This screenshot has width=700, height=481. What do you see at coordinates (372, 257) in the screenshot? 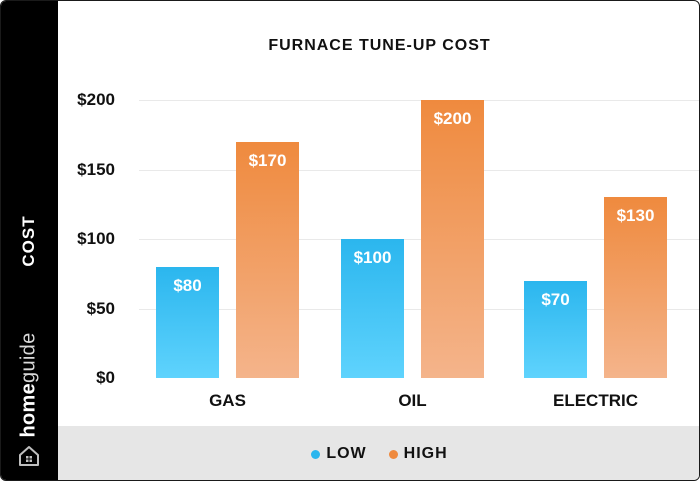
I see `data-label: $100` at bounding box center [372, 257].